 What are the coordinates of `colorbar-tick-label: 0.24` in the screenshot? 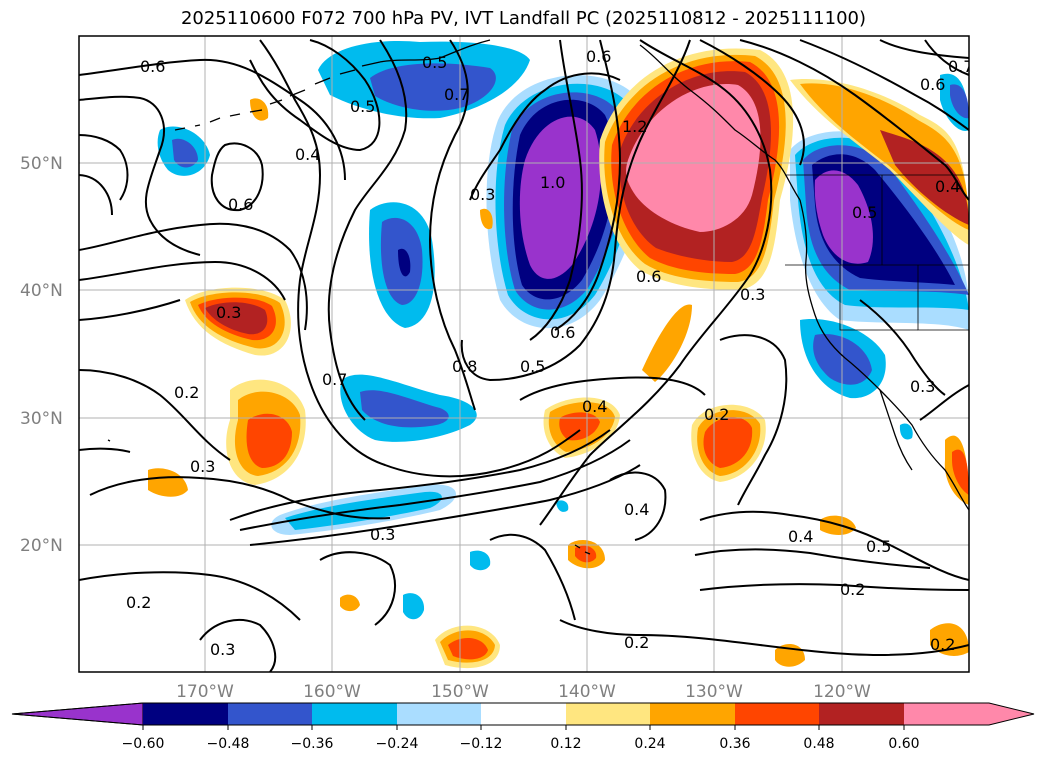 It's located at (649, 744).